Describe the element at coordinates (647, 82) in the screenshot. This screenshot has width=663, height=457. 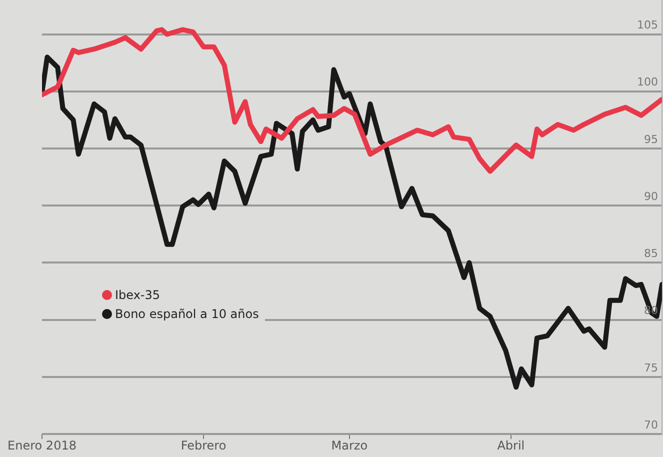
I see `y-tick-label: 100` at that location.